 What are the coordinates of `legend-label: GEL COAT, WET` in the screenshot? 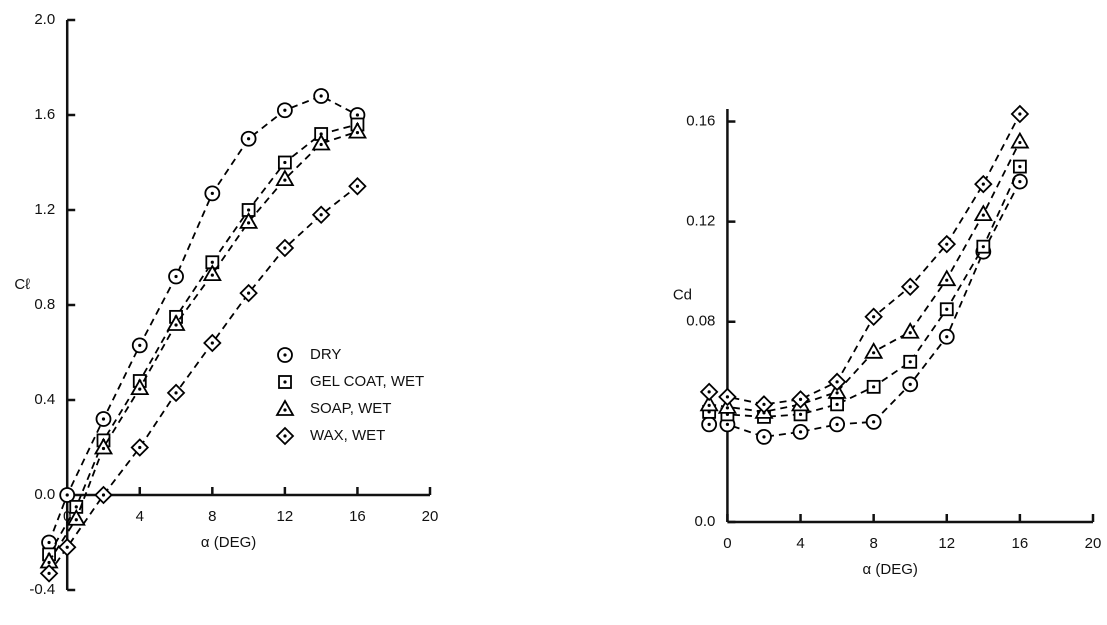 It's located at (367, 381).